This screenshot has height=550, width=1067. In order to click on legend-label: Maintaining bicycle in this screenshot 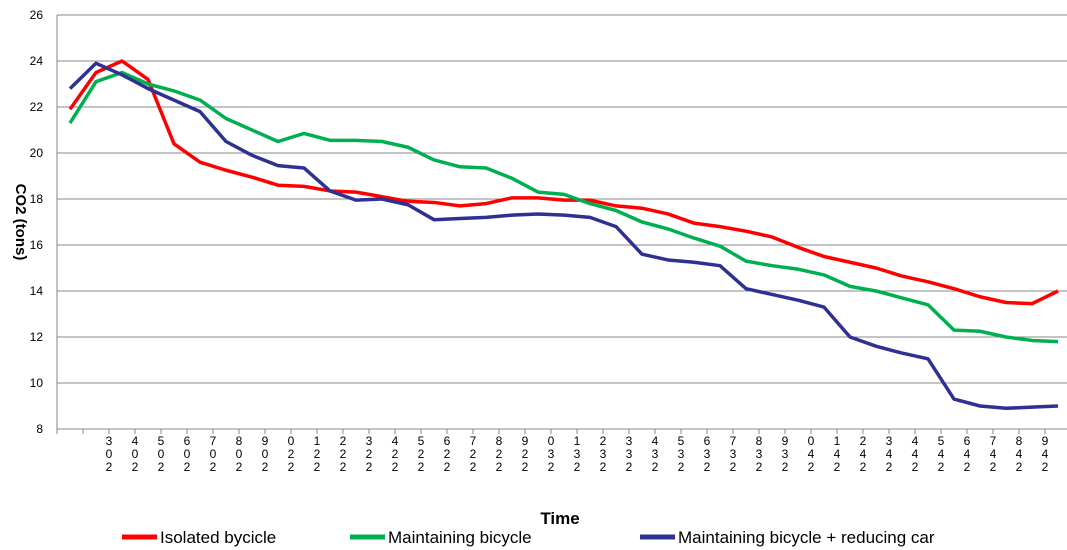, I will do `click(460, 537)`.